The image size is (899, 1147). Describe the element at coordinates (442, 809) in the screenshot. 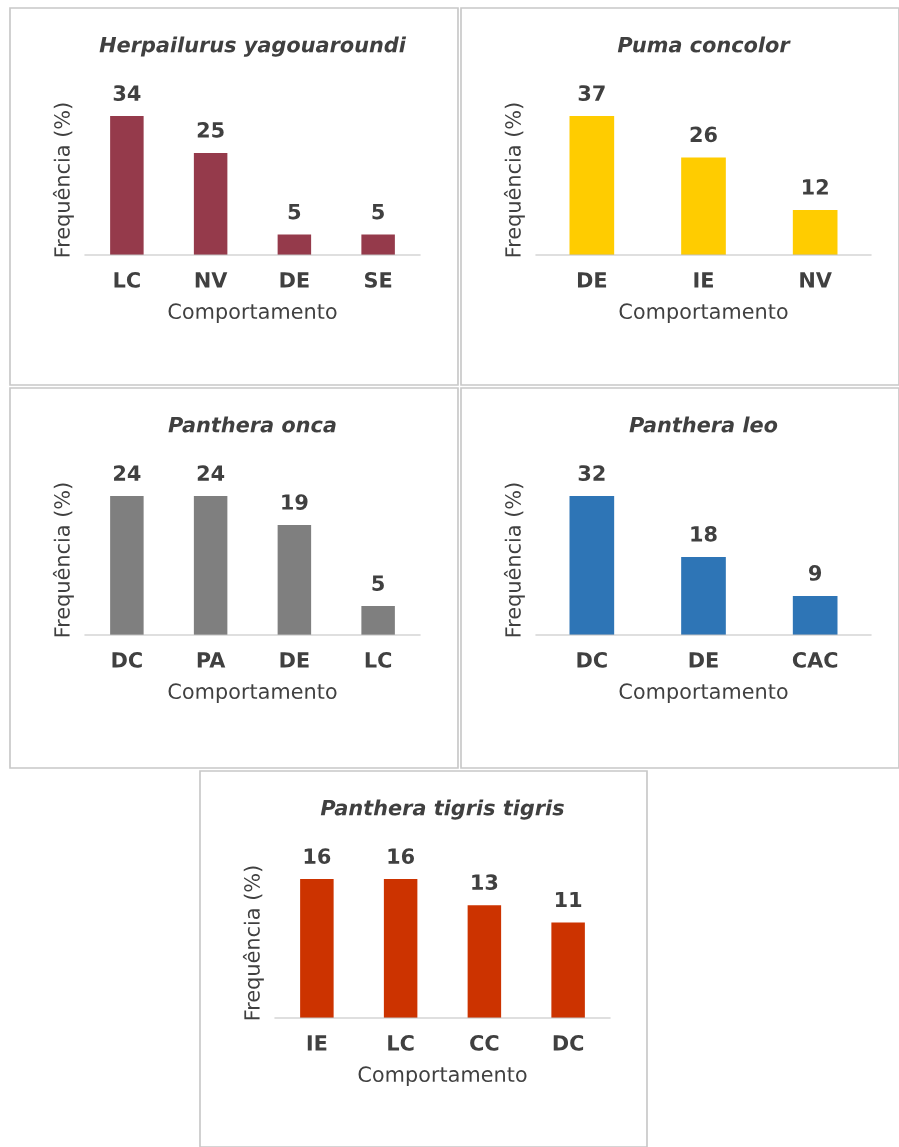

I see `chart-title: Panthera tigris tigris` at that location.